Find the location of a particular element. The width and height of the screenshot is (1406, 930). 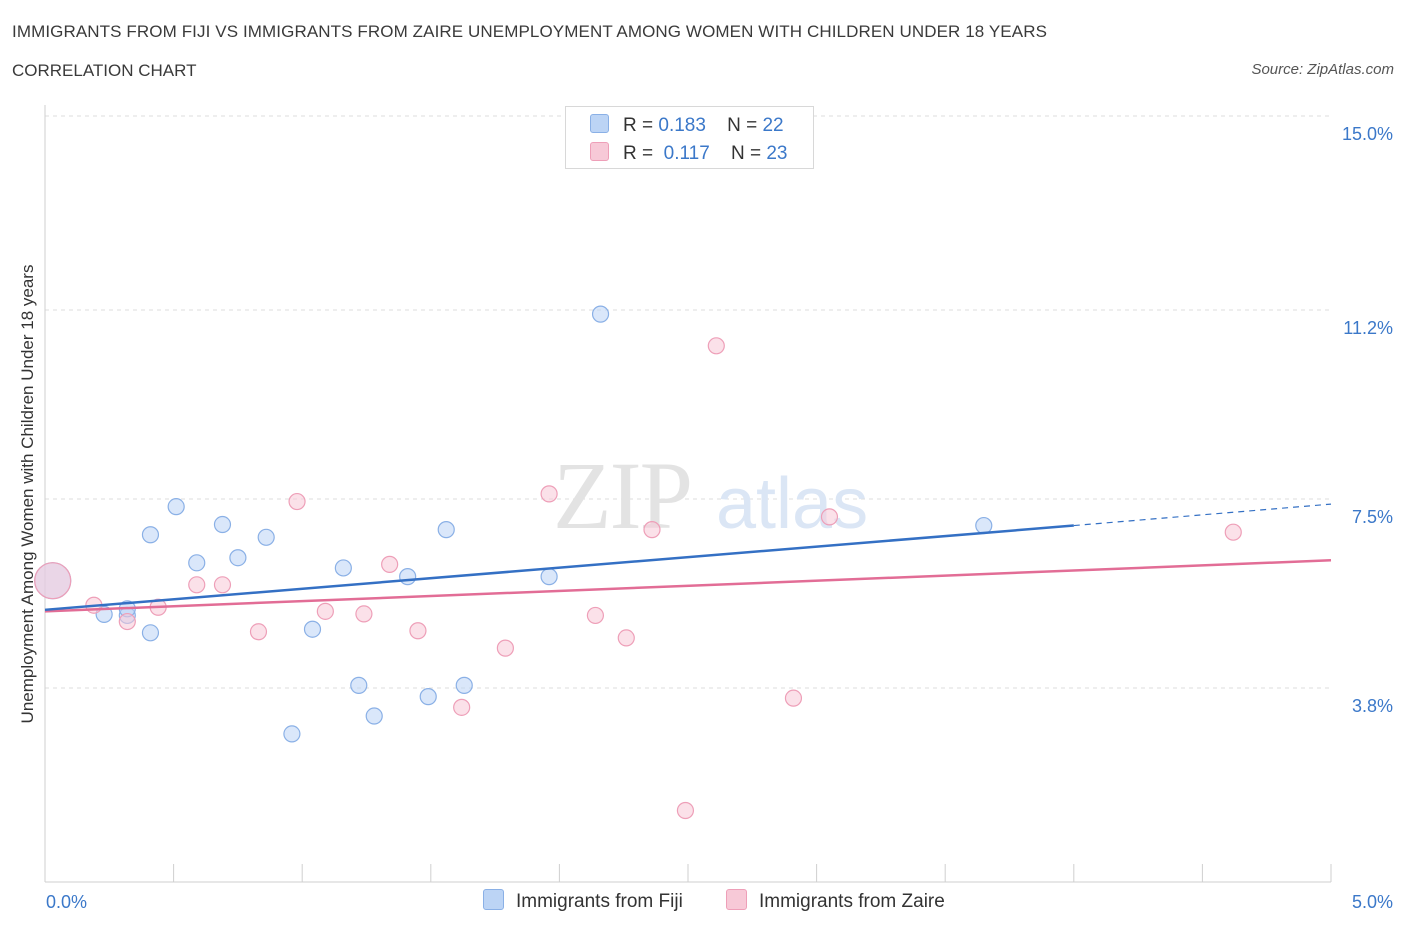

legend-r-label-zaire: R = is located at coordinates (638, 153).